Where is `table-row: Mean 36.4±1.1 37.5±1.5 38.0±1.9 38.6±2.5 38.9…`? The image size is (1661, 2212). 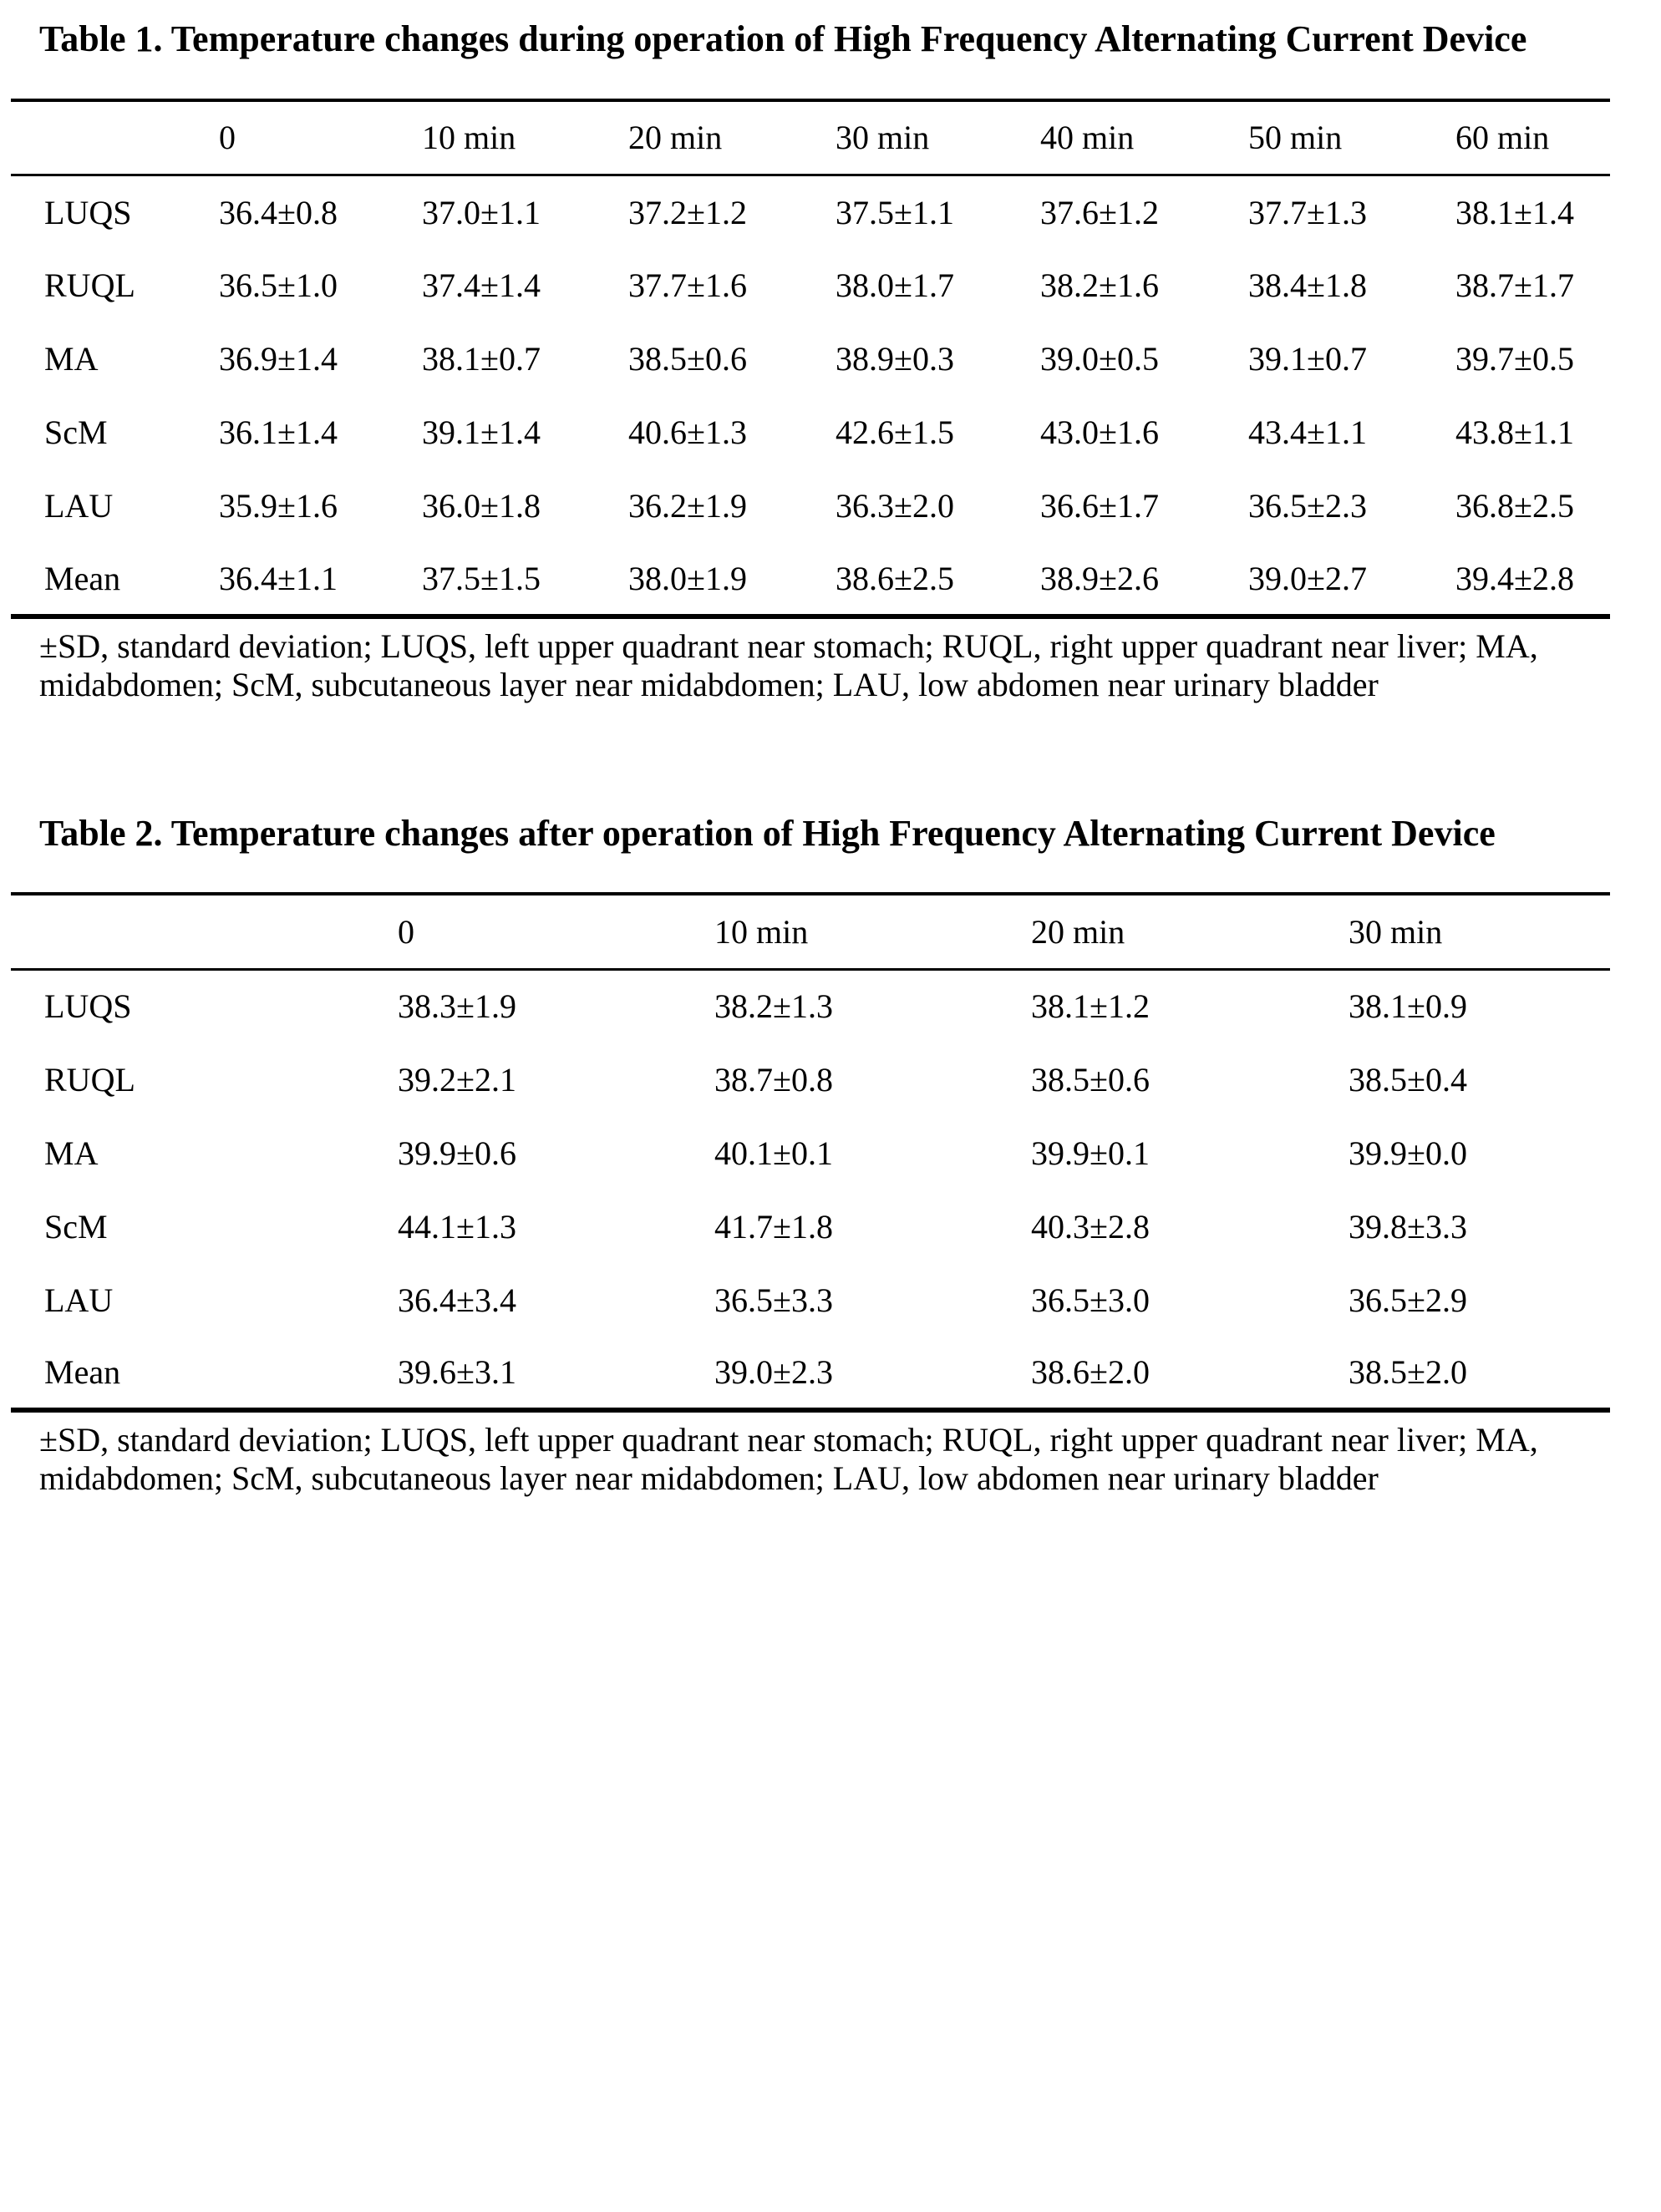 table-row: Mean 36.4±1.1 37.5±1.5 38.0±1.9 38.6±2.5 38.9… is located at coordinates (810, 579).